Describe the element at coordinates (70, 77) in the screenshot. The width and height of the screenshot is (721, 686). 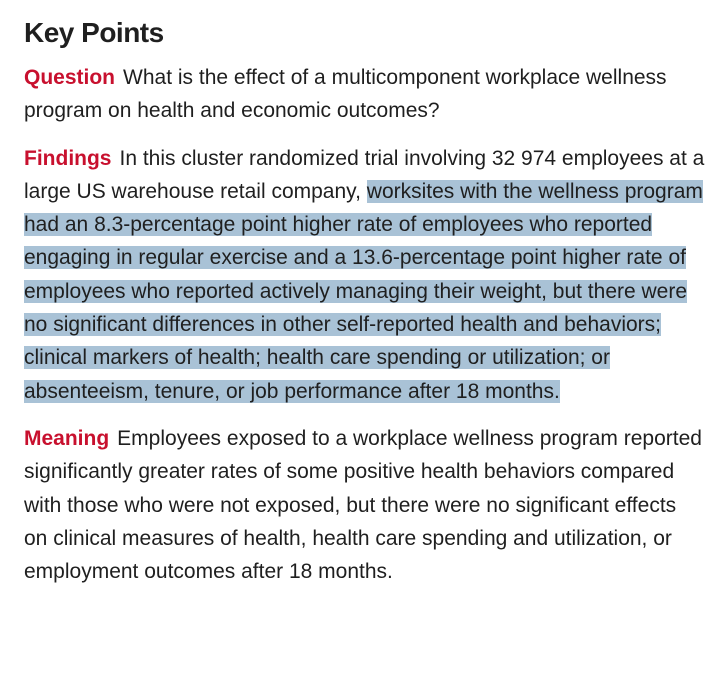
I see `question-label: Question` at that location.